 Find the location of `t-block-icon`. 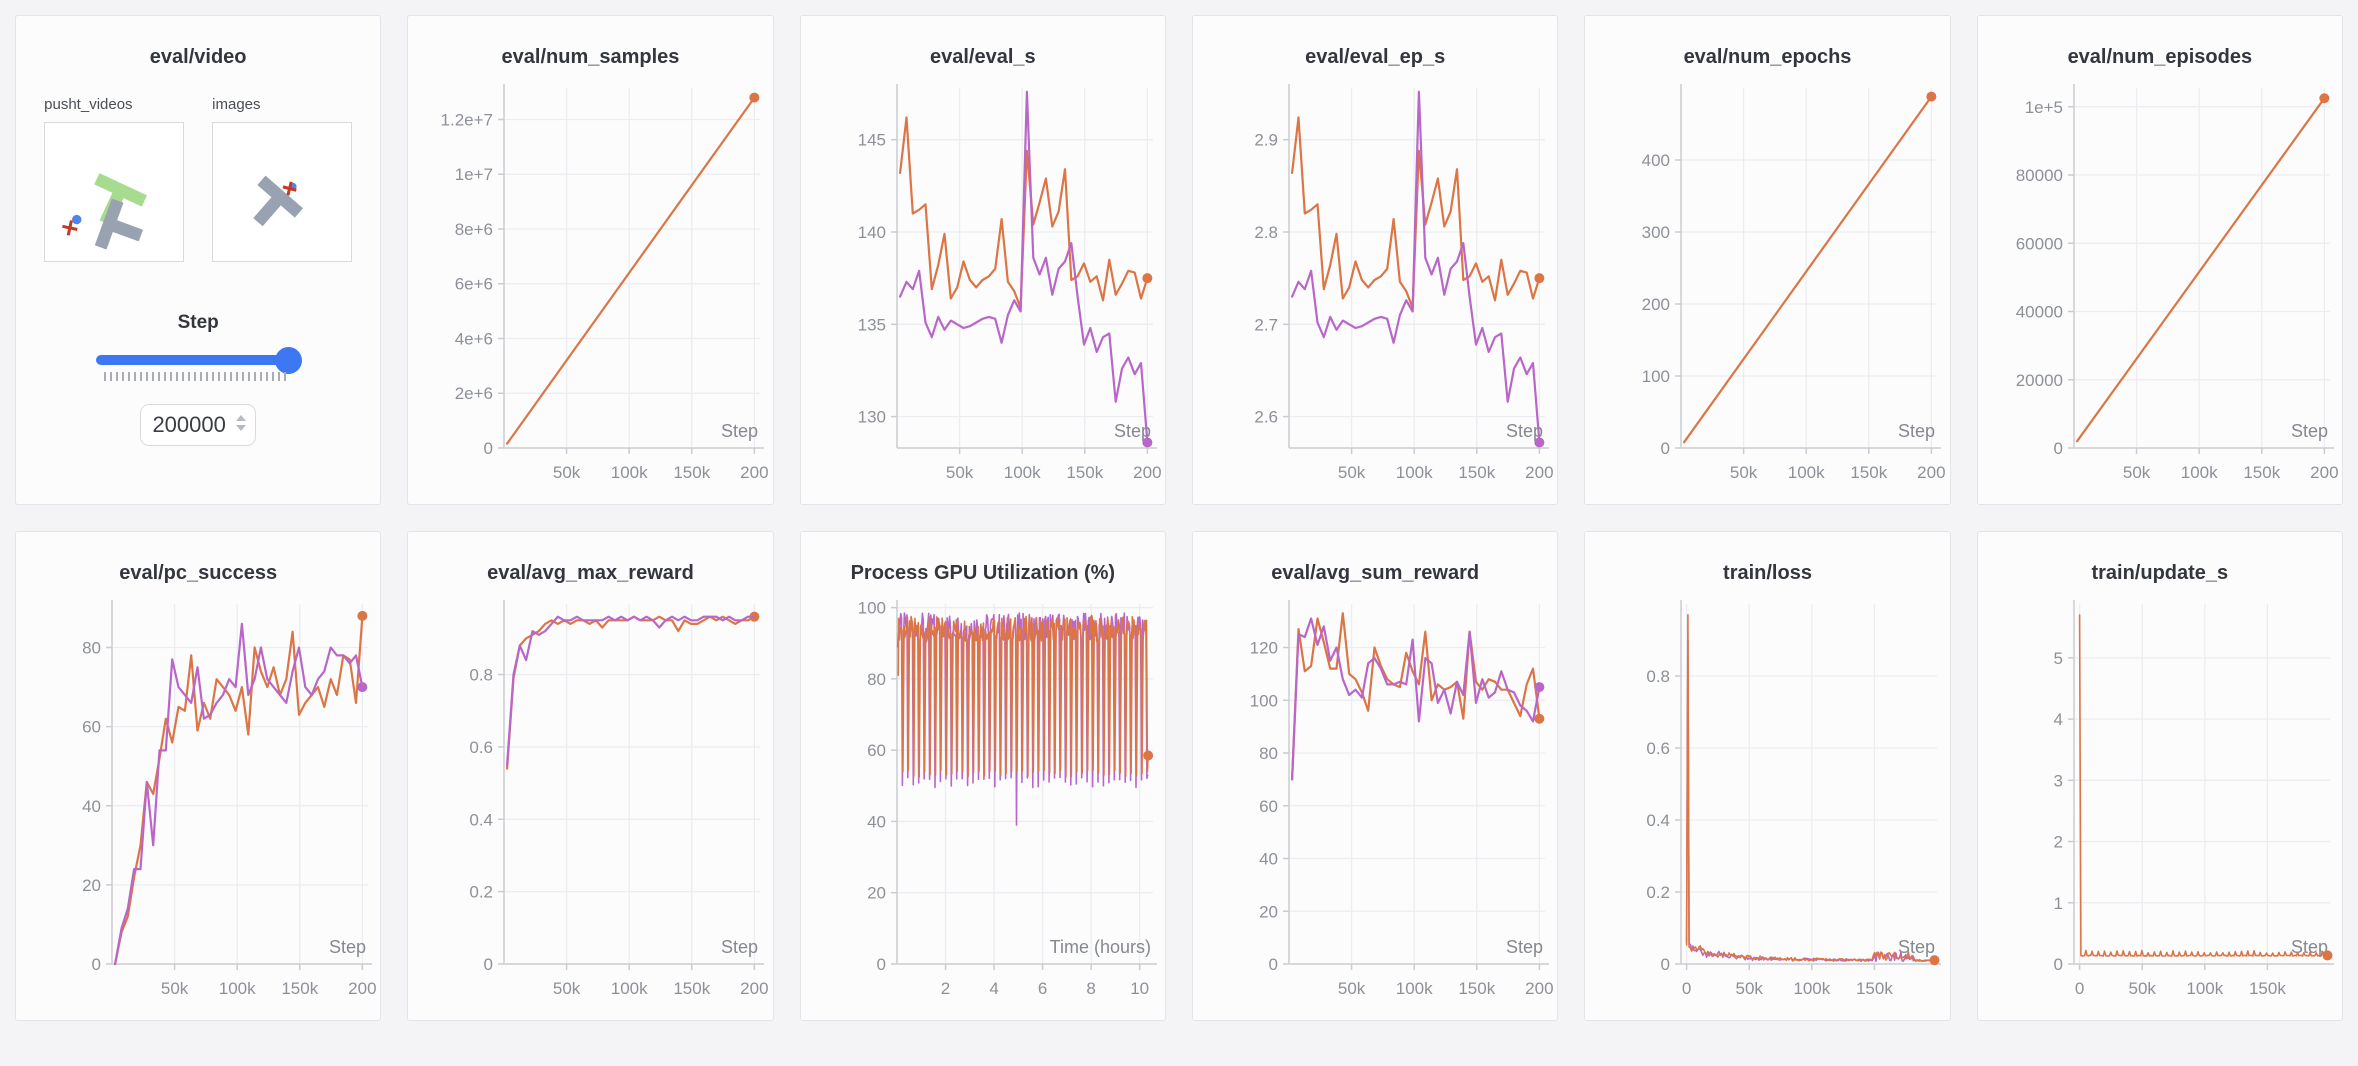

t-block-icon is located at coordinates (278, 201).